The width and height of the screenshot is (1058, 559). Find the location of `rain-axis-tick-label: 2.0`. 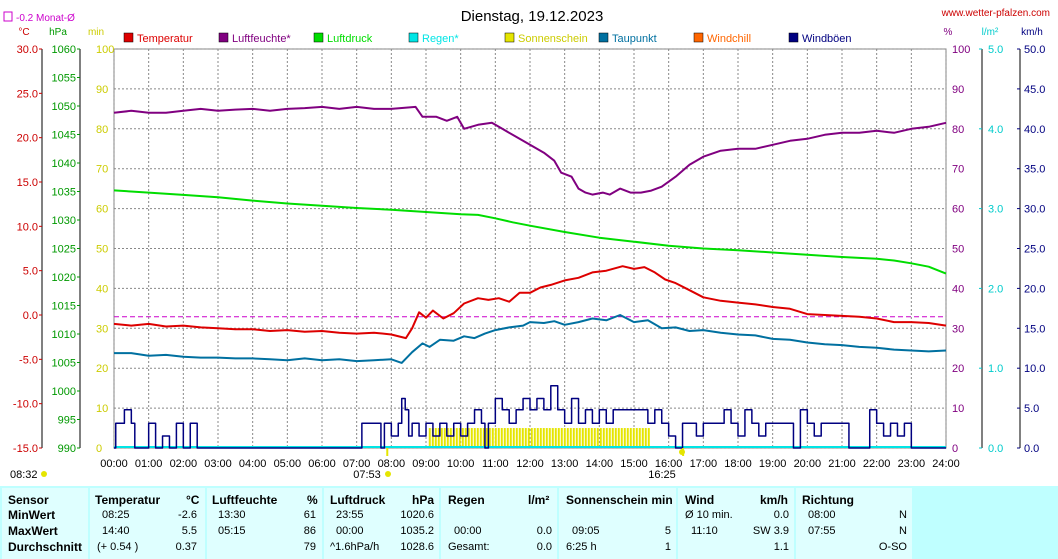

rain-axis-tick-label: 2.0 is located at coordinates (995, 289).